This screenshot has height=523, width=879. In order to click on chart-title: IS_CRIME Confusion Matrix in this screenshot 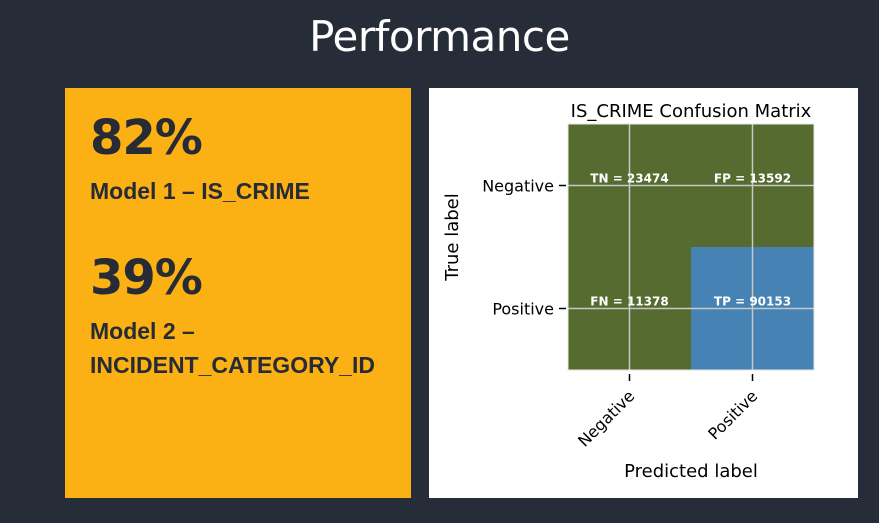, I will do `click(691, 111)`.